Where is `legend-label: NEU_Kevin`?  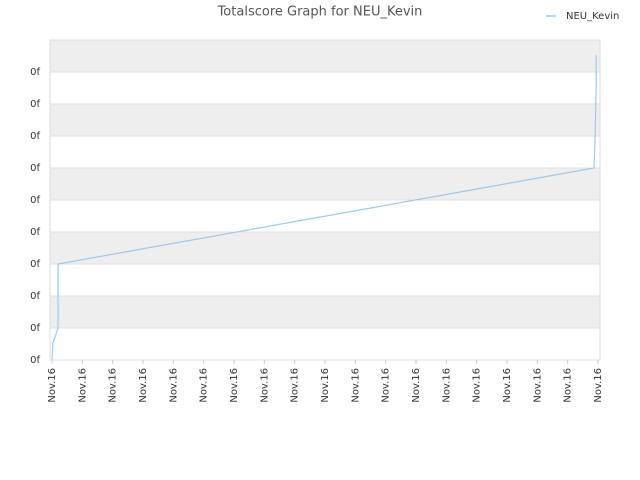
legend-label: NEU_Kevin is located at coordinates (592, 16).